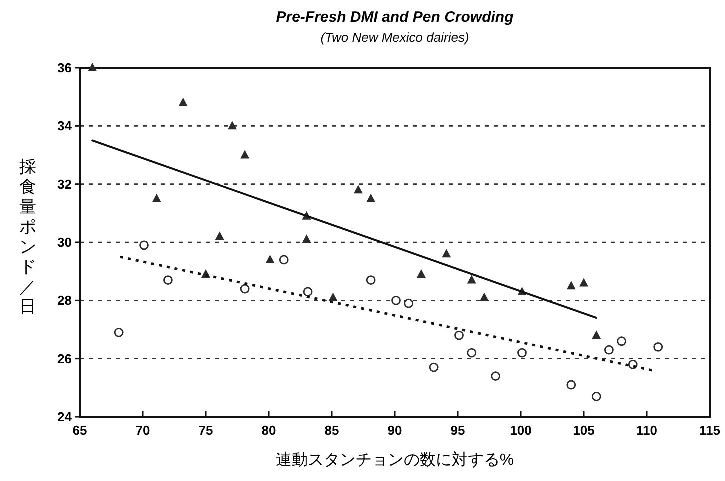 This screenshot has width=725, height=481. Describe the element at coordinates (143, 430) in the screenshot. I see `x-tick-label: 70` at that location.